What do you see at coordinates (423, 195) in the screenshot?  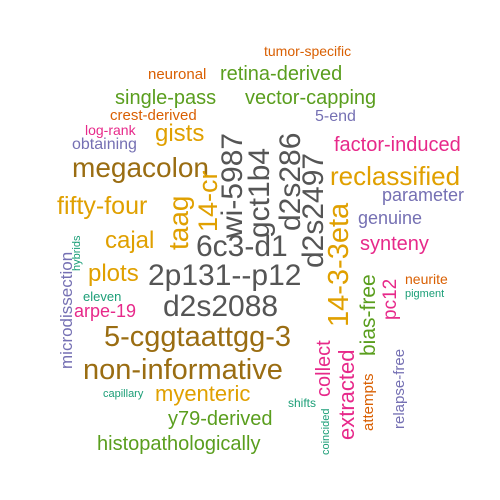 I see `word-parameter: parameter` at bounding box center [423, 195].